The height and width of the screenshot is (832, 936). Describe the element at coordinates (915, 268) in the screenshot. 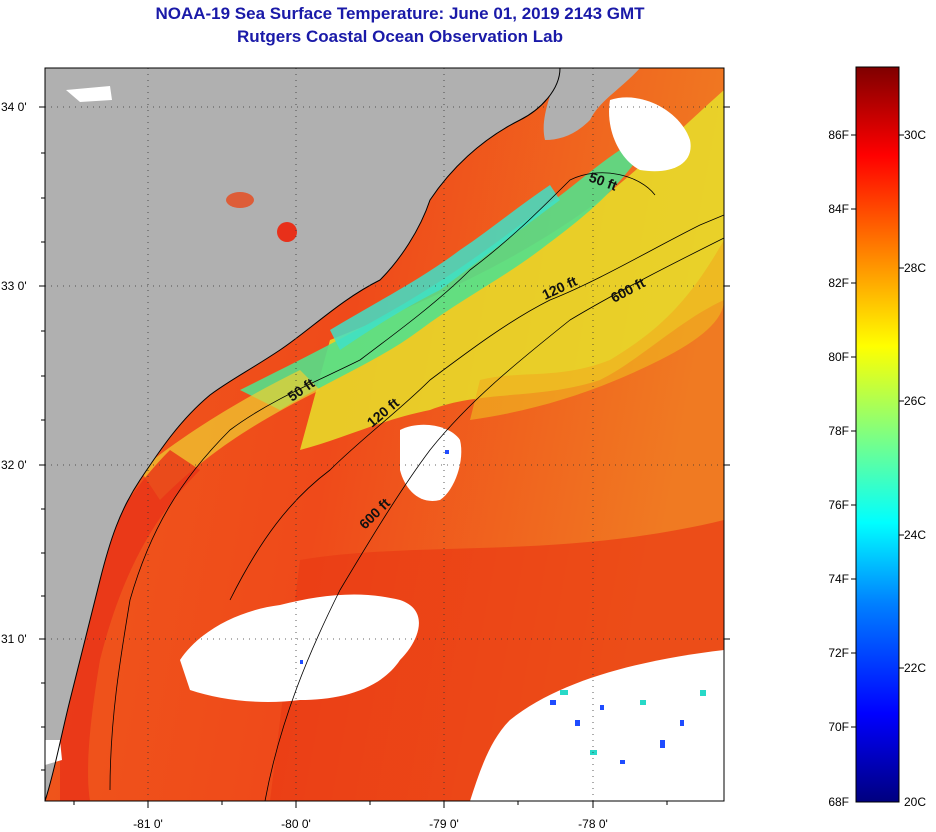

I see `colorbar-label-c: 28C` at that location.